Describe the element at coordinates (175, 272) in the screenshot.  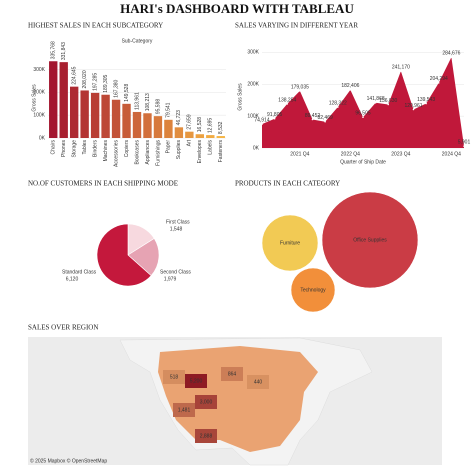
I see `slice-label: Second Class` at that location.